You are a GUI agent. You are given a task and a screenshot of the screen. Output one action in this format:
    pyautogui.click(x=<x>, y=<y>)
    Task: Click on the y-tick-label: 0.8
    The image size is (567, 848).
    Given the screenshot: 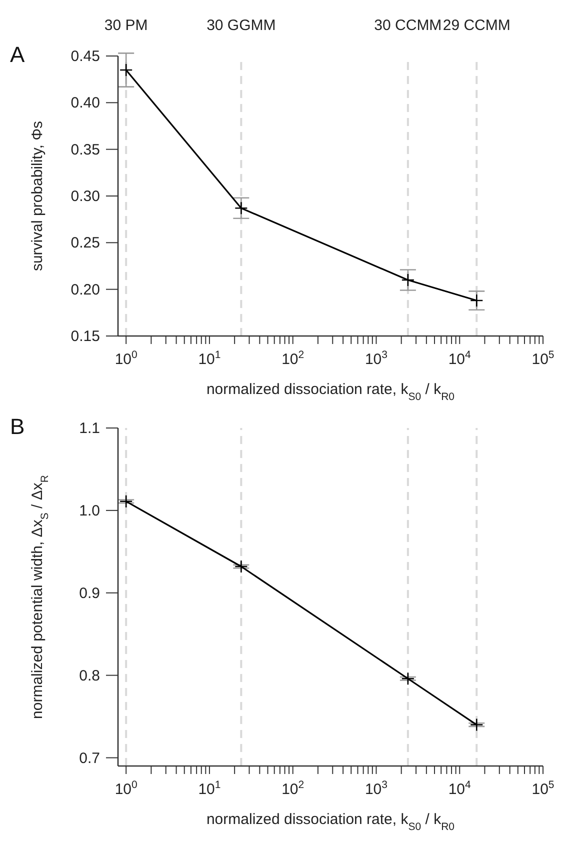 What is the action you would take?
    pyautogui.click(x=89, y=675)
    